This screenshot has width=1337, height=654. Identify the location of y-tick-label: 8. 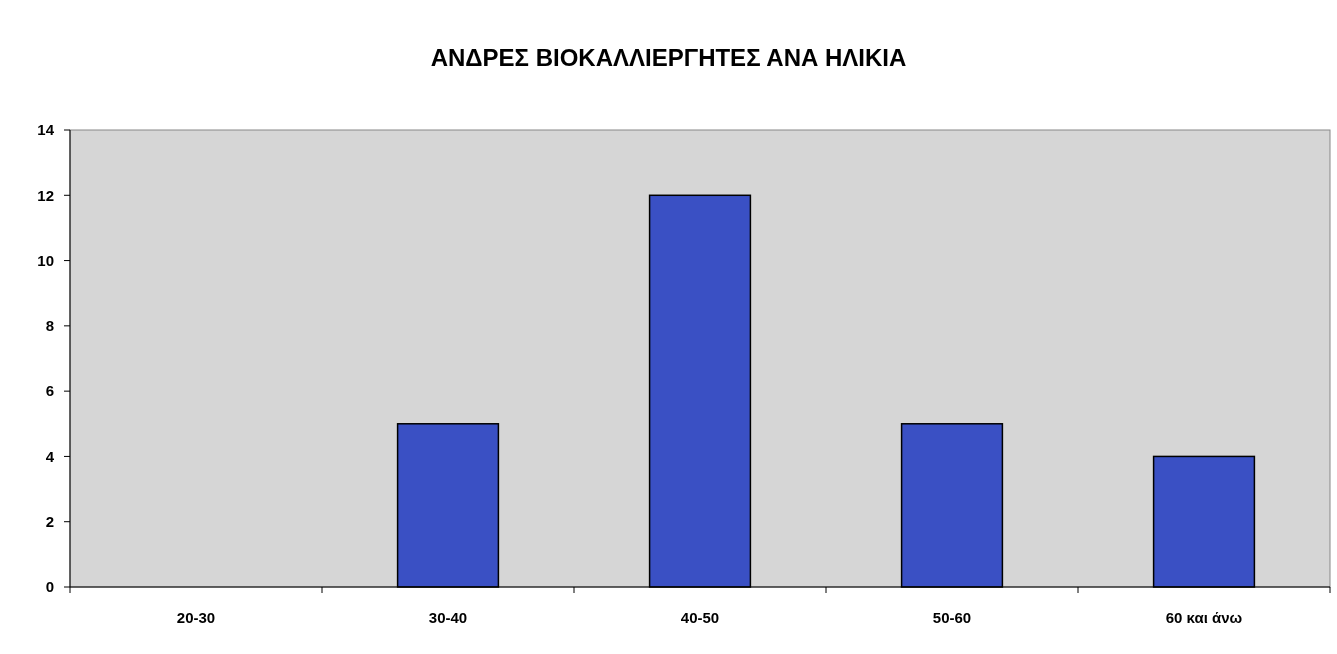
(49, 326).